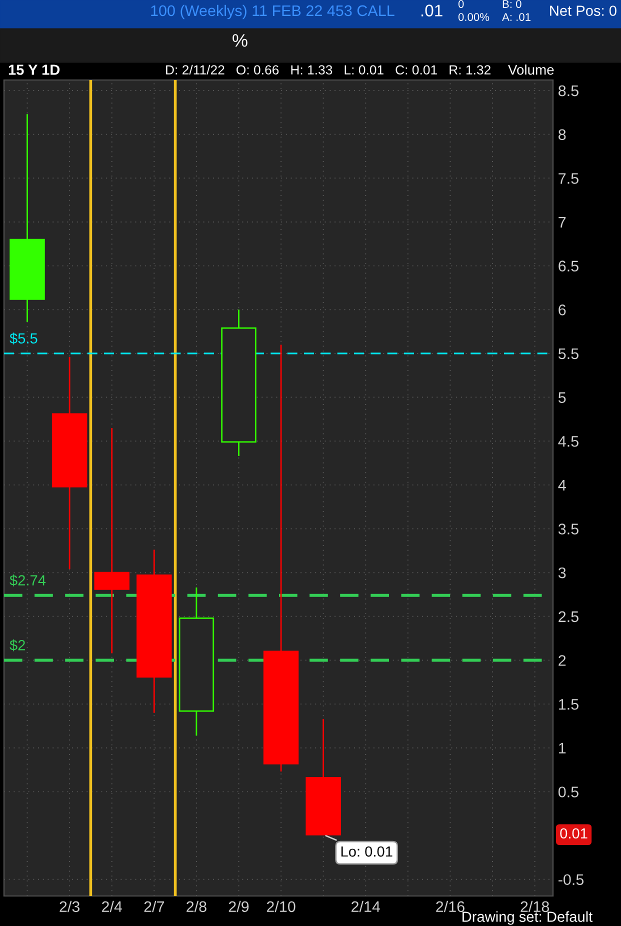 The image size is (621, 926). Describe the element at coordinates (562, 660) in the screenshot. I see `y-tick-label: 2` at that location.